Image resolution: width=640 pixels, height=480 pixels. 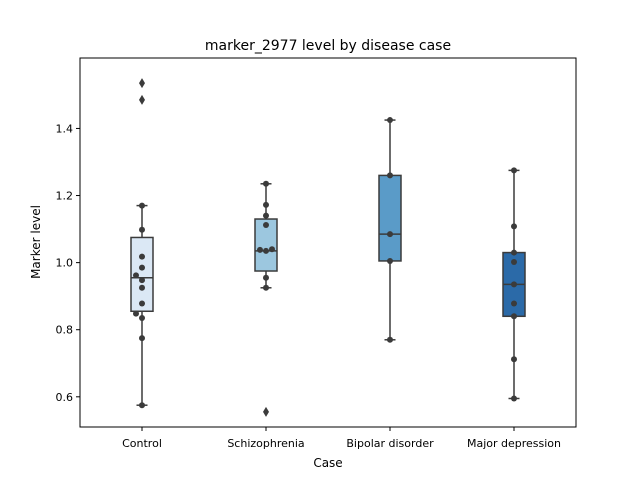 What do you see at coordinates (327, 463) in the screenshot?
I see `x-axis-label: Case` at bounding box center [327, 463].